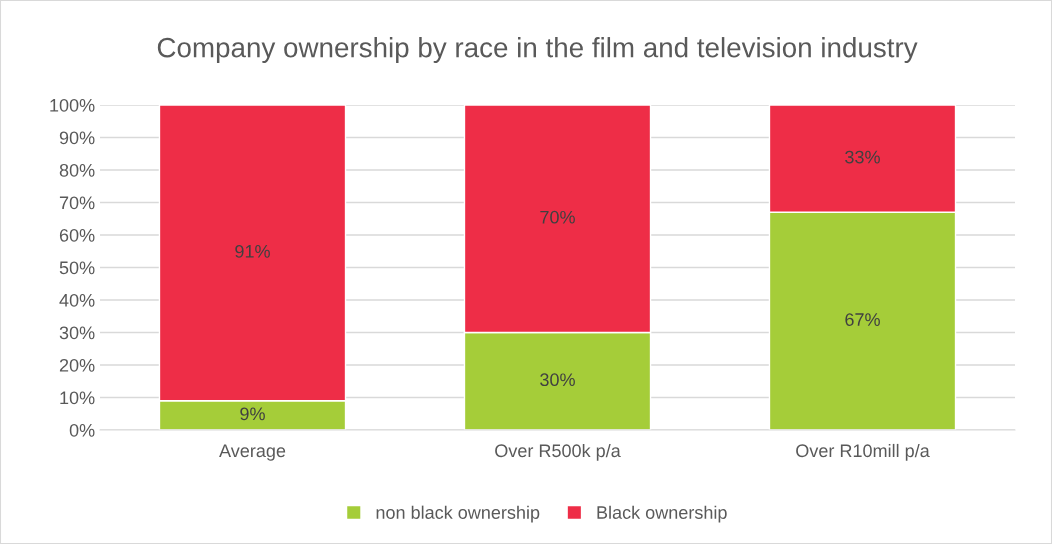  What do you see at coordinates (82, 430) in the screenshot?
I see `y-tick-label: 0%` at bounding box center [82, 430].